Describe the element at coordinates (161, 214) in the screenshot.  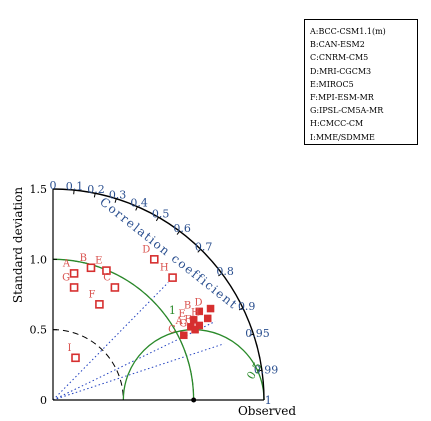
I see `correlation-tick-label-5: 0.5` at that location.